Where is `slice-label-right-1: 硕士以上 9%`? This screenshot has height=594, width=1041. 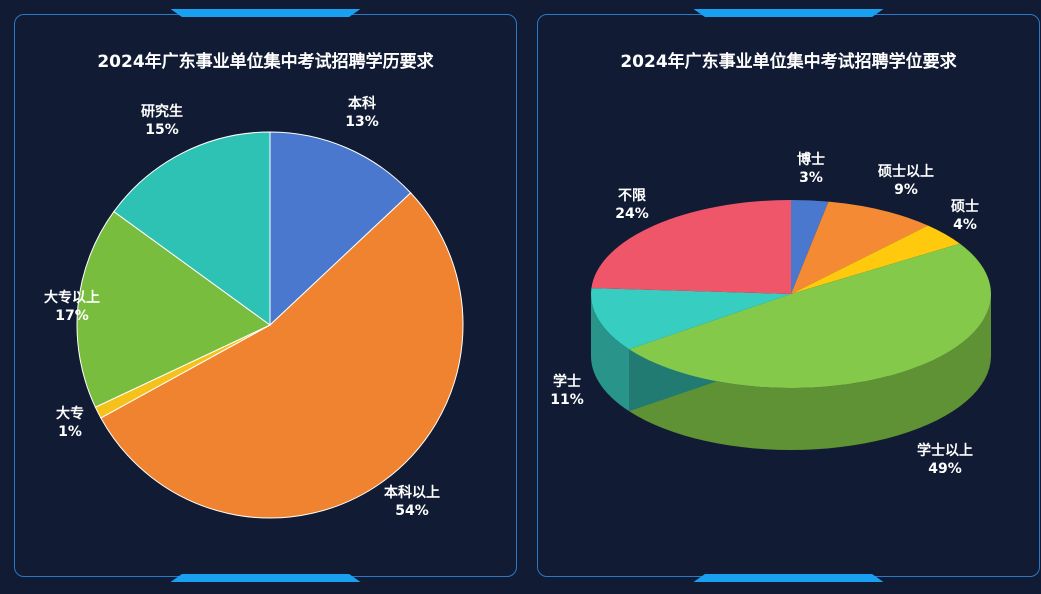
slice-label-right-1: 硕士以上 9% is located at coordinates (906, 180).